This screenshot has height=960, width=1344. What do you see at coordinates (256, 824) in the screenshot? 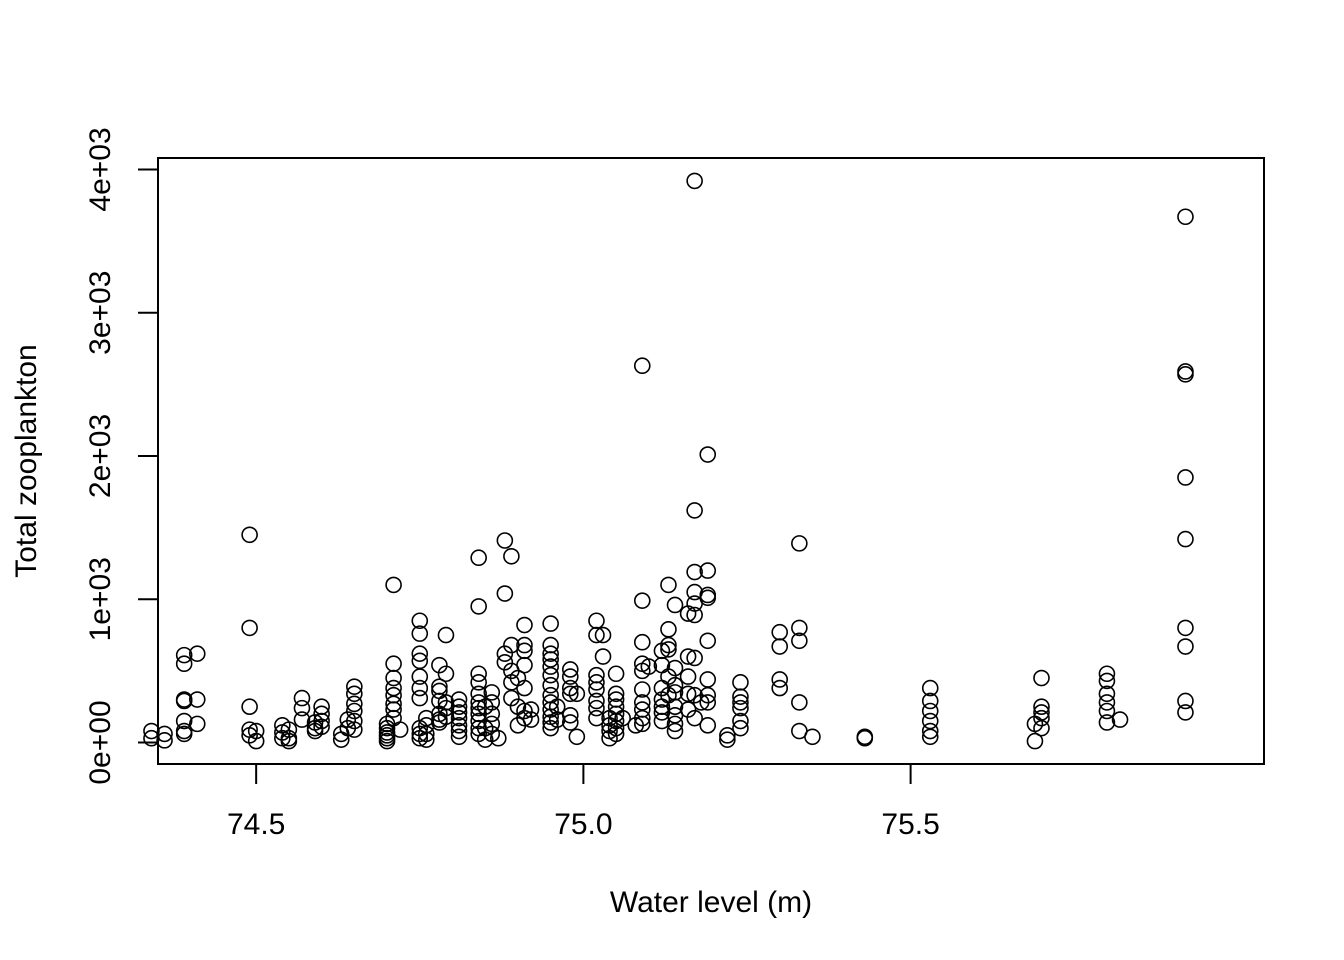
I see `x-tick-label: 74.5` at bounding box center [256, 824].